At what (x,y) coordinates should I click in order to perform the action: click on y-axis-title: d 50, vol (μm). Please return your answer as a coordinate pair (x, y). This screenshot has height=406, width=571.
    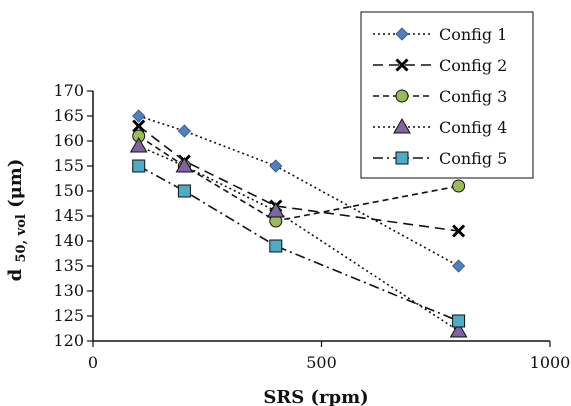
    Looking at the image, I should click on (17, 220).